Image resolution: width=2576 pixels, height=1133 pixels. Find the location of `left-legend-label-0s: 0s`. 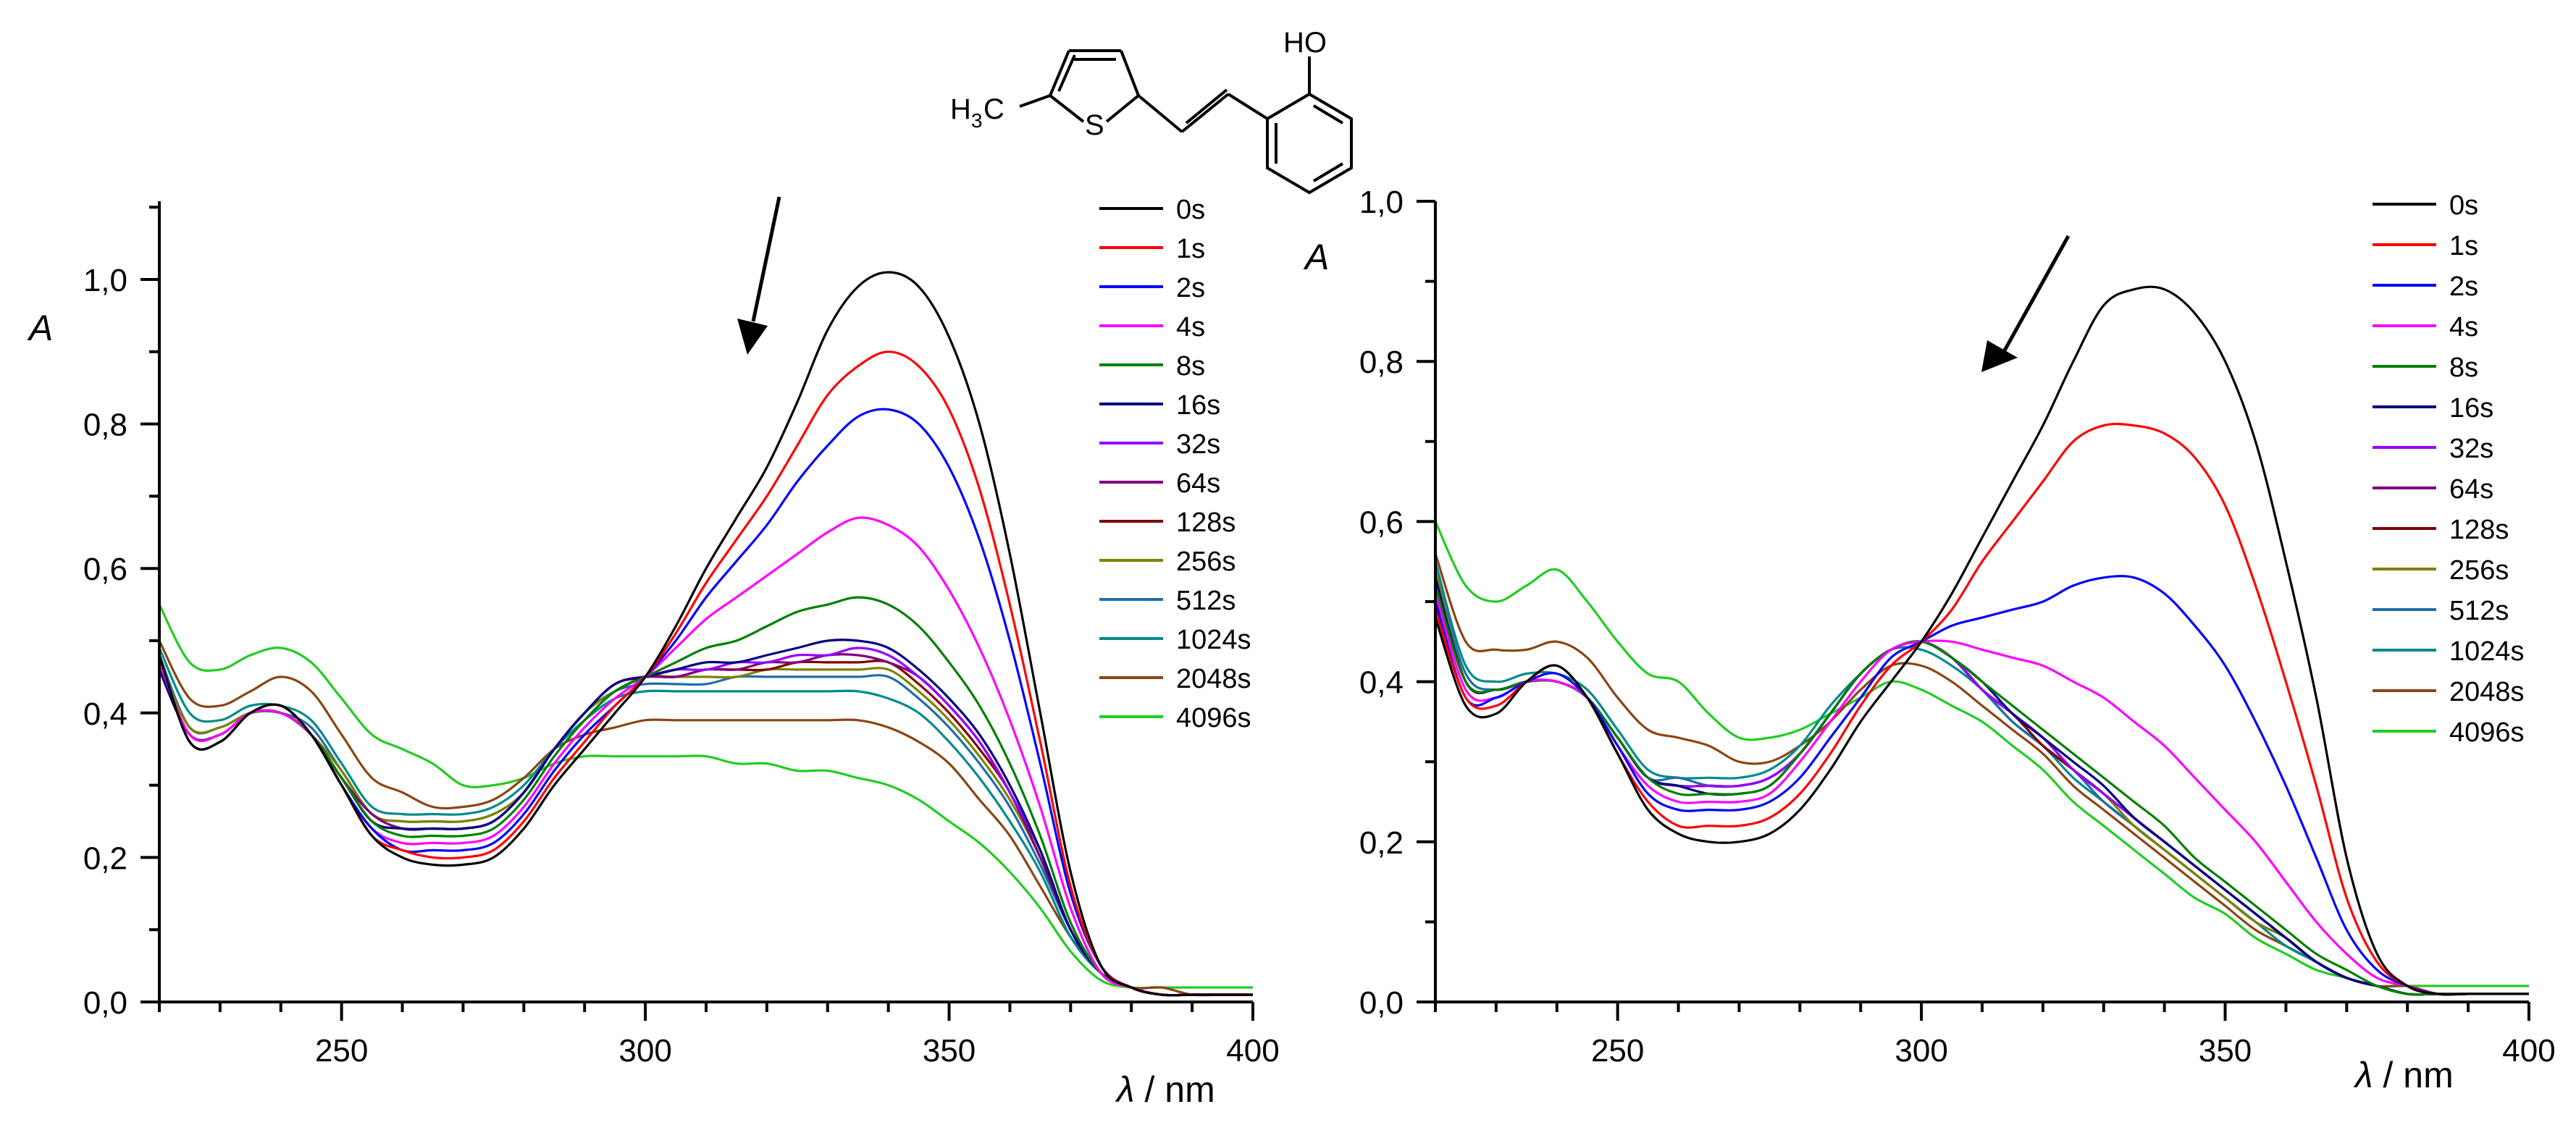

left-legend-label-0s: 0s is located at coordinates (1190, 210).